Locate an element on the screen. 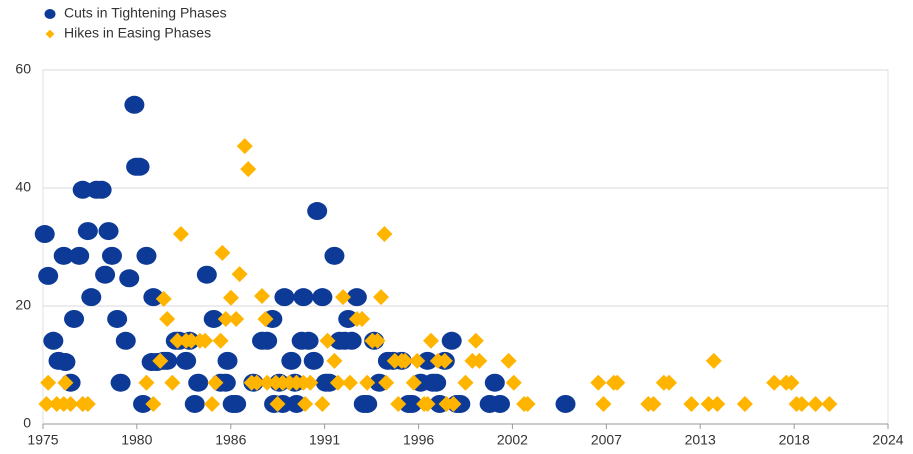 Image resolution: width=913 pixels, height=454 pixels. x-tick-label: 2013 is located at coordinates (700, 440).